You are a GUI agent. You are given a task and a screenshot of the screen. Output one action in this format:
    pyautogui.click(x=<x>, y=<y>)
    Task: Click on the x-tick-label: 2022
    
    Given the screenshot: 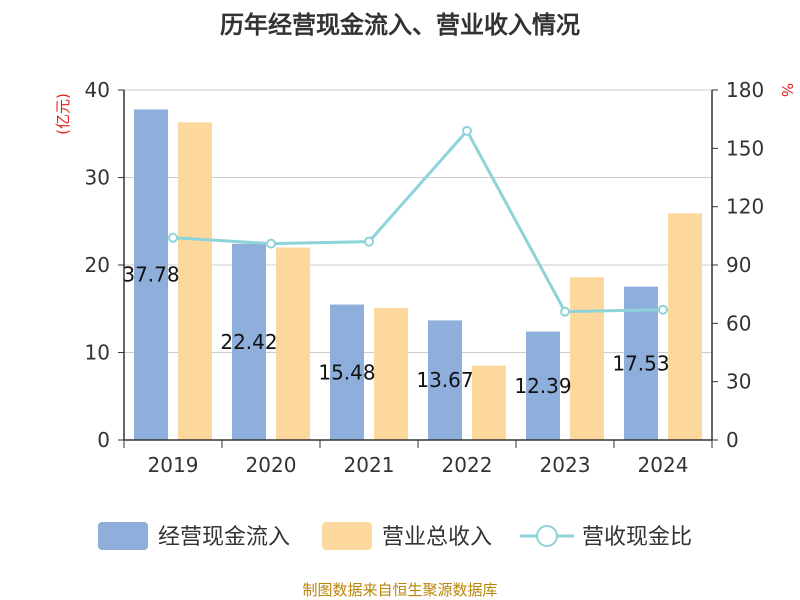 What is the action you would take?
    pyautogui.click(x=467, y=465)
    